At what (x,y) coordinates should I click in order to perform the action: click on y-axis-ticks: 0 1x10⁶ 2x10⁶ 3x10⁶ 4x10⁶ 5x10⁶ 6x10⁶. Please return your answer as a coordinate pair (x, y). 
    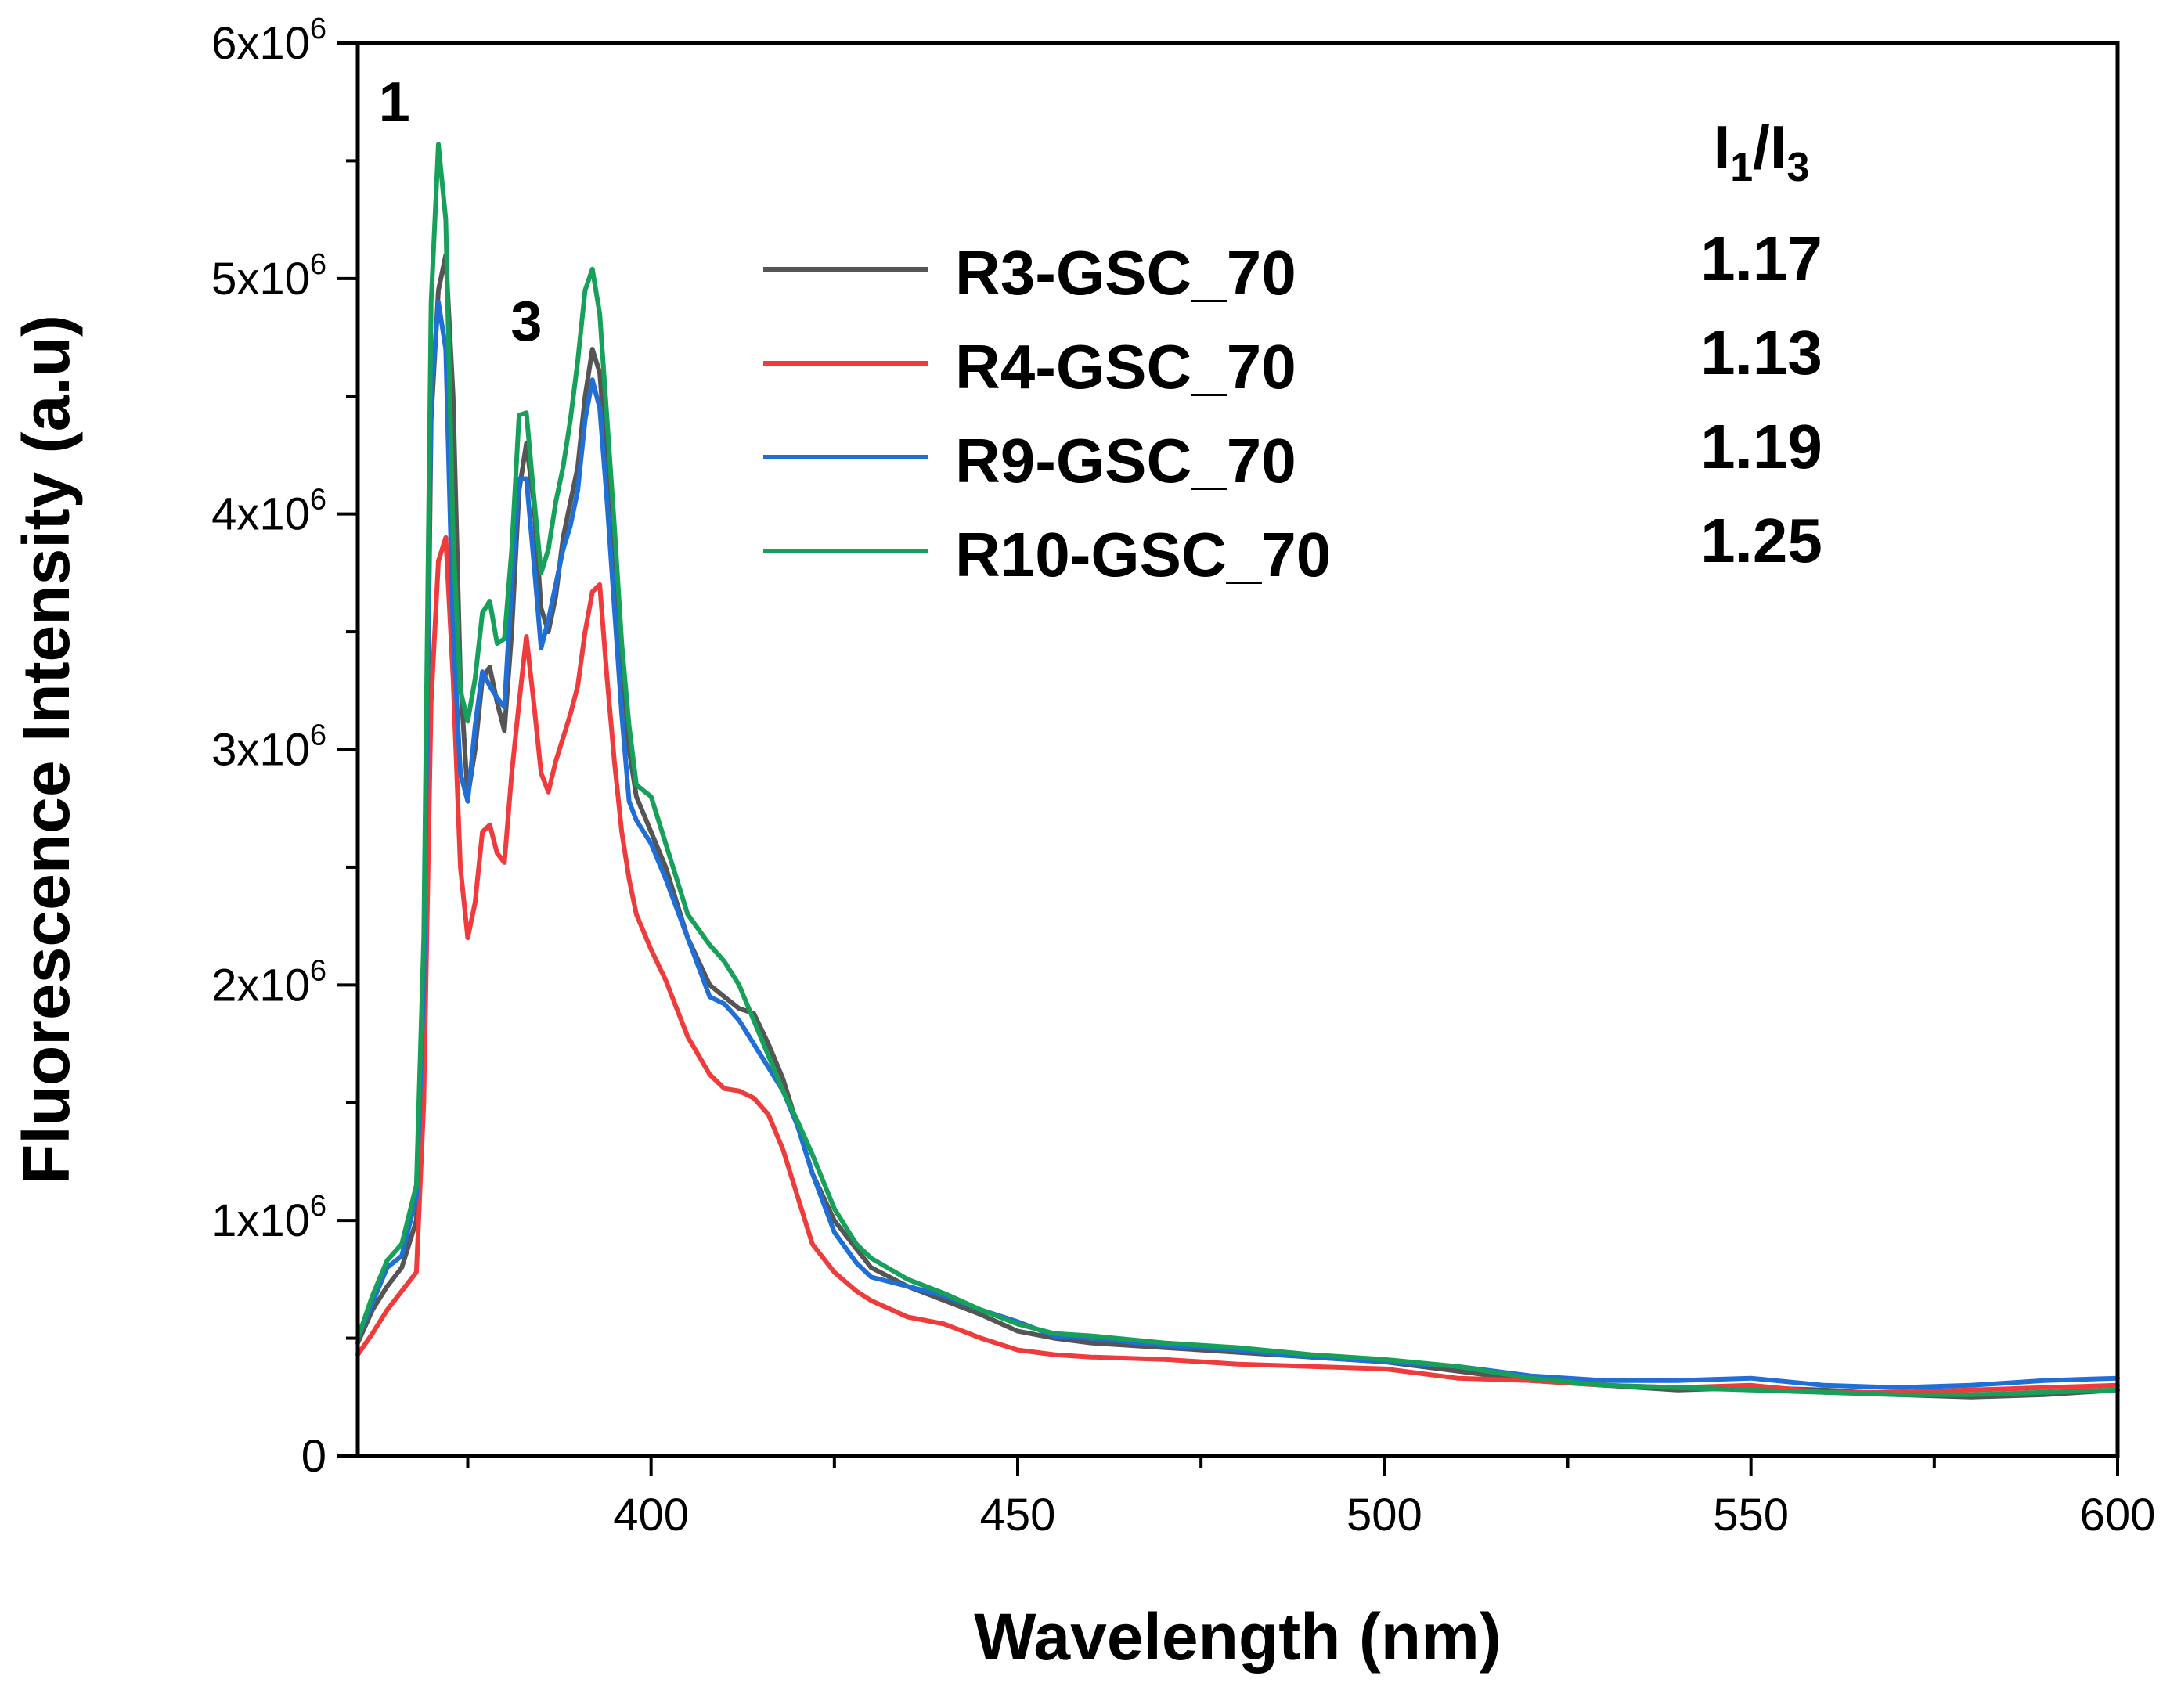
    Looking at the image, I should click on (284, 747).